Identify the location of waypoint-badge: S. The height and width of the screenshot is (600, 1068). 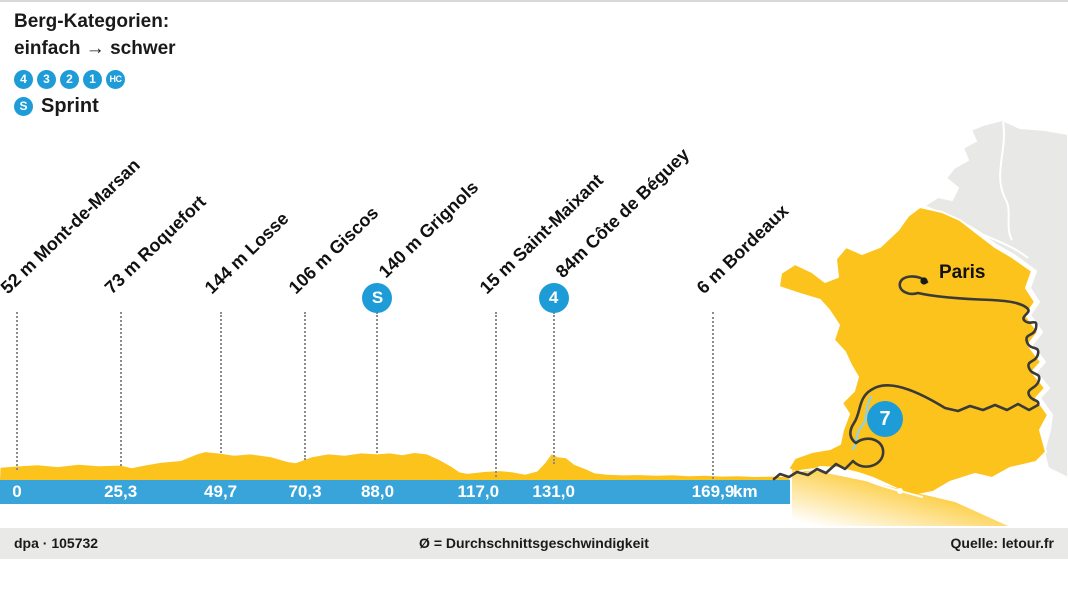
(377, 298).